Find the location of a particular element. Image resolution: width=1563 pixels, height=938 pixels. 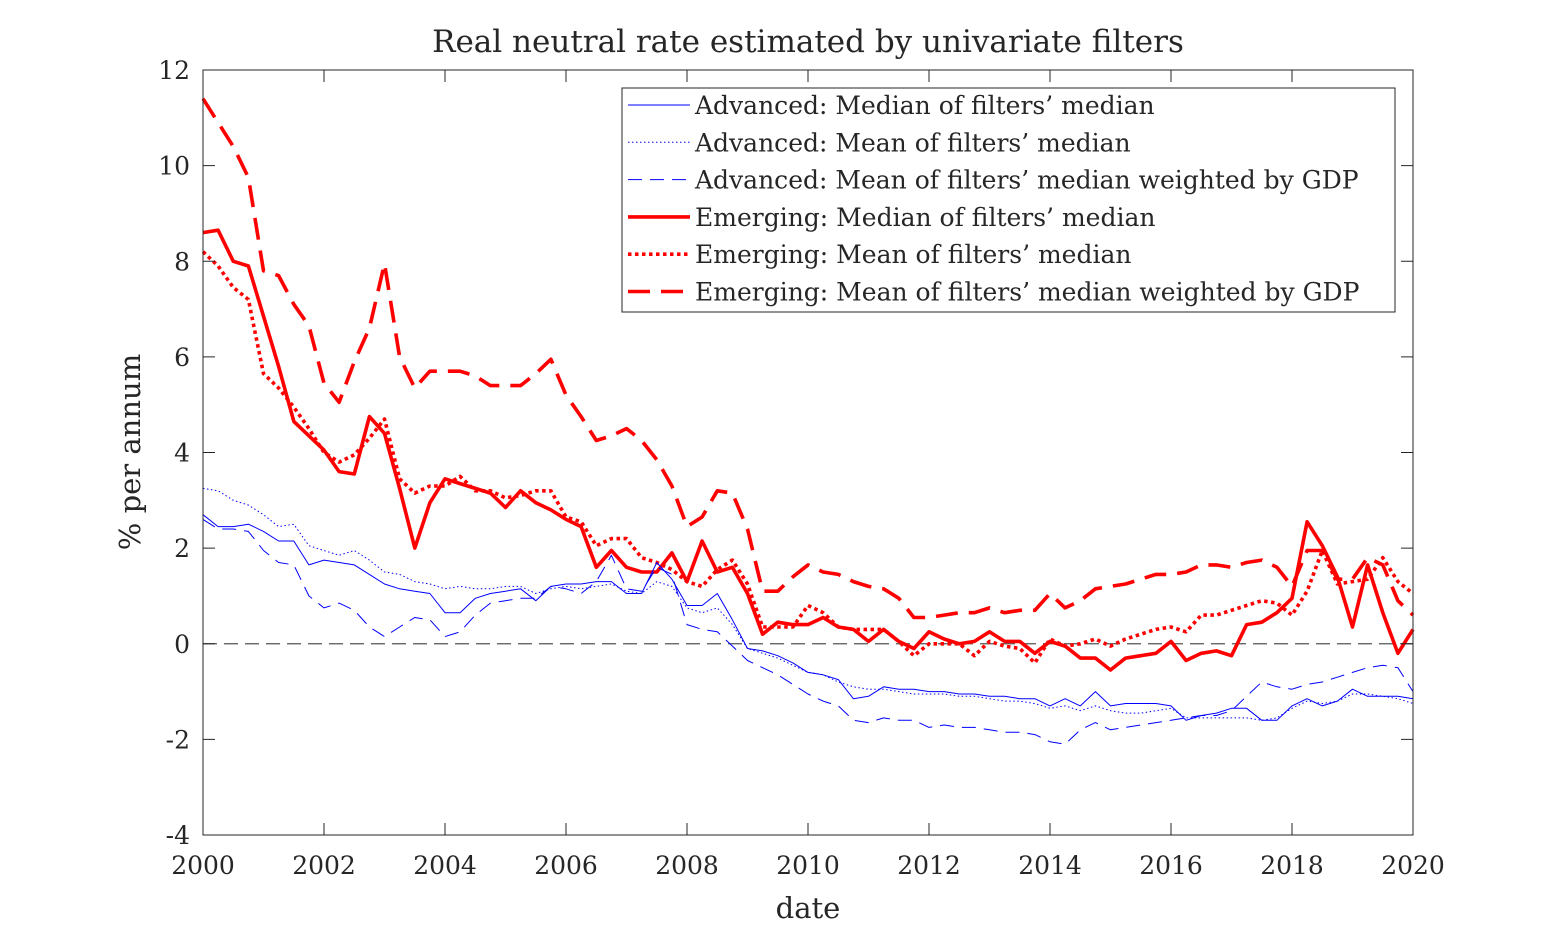

legend-entry-1: Advanced: Median of filters’ median is located at coordinates (891, 105).